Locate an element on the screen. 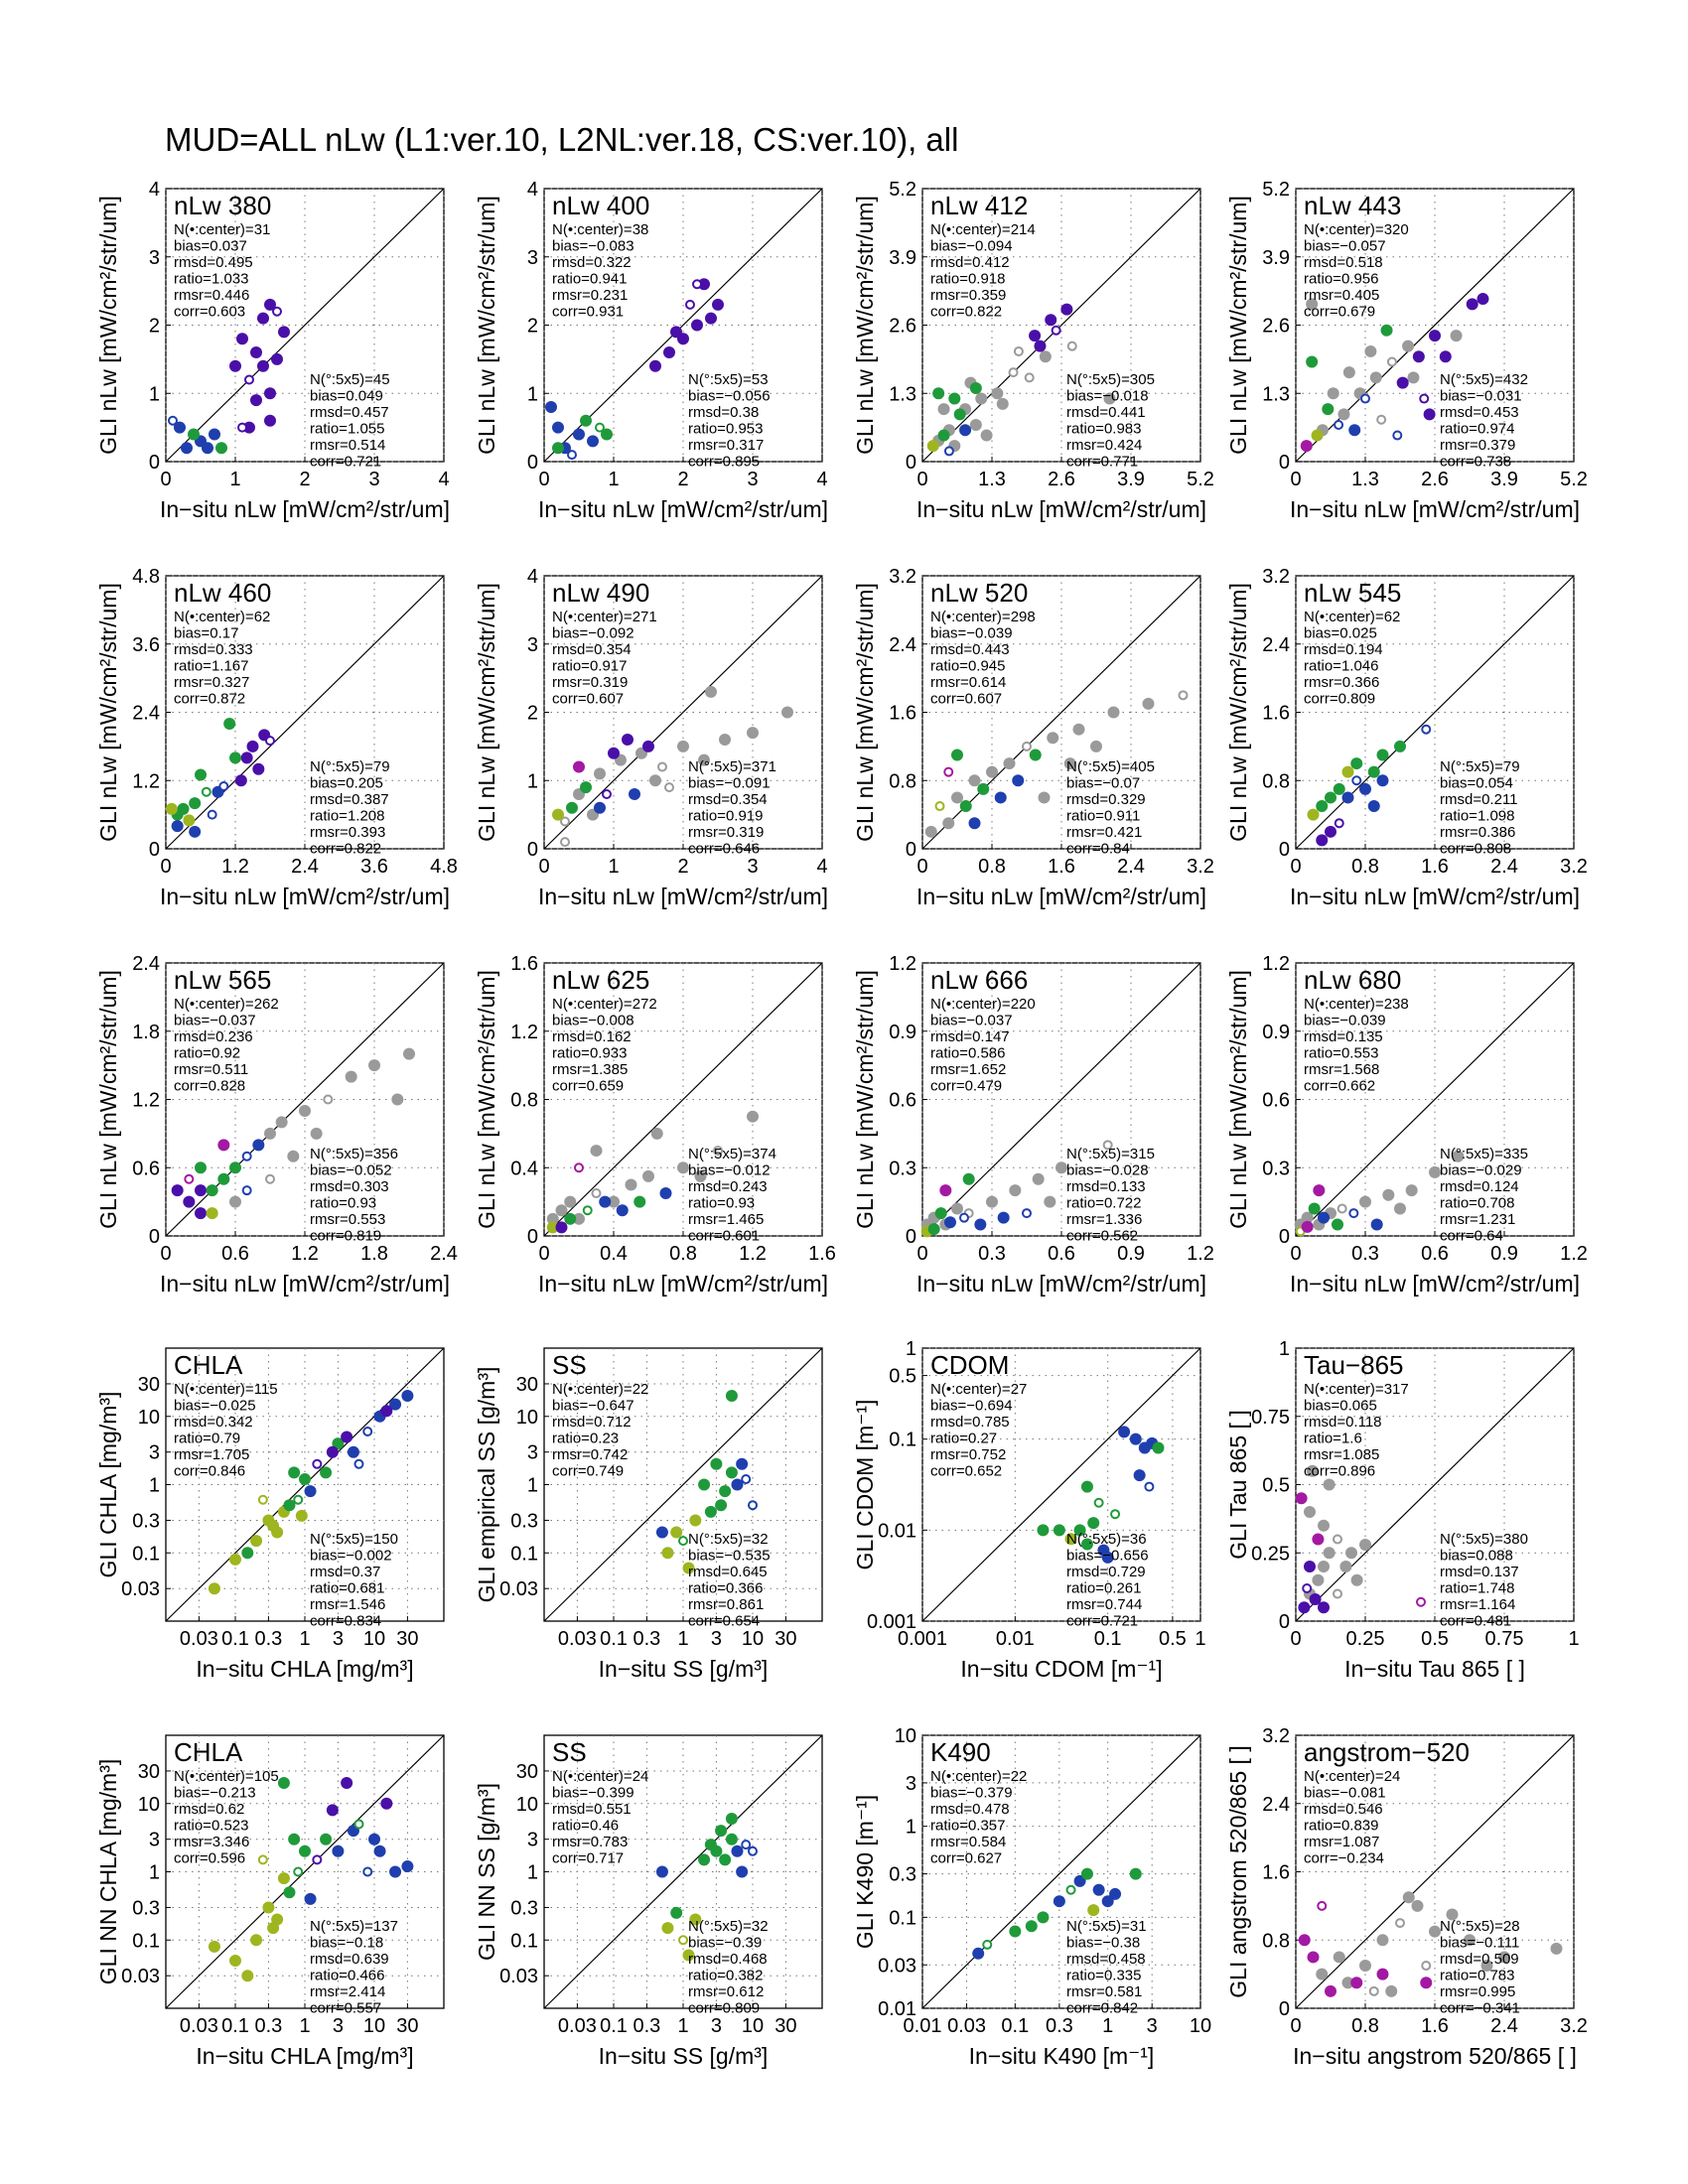 The width and height of the screenshot is (1688, 2184). x-tick-label: 0.9 is located at coordinates (1131, 1254).